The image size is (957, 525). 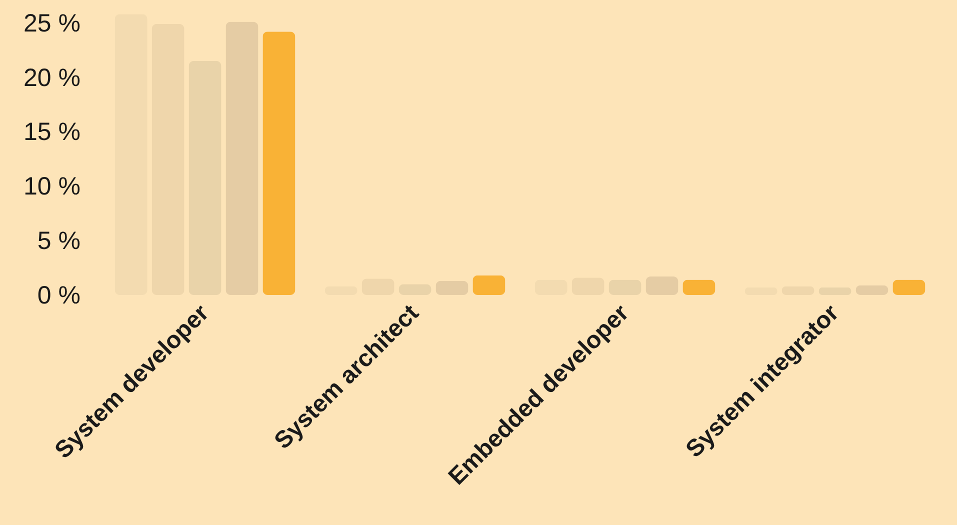 What do you see at coordinates (58, 296) in the screenshot?
I see `y-tick-label: 0 %` at bounding box center [58, 296].